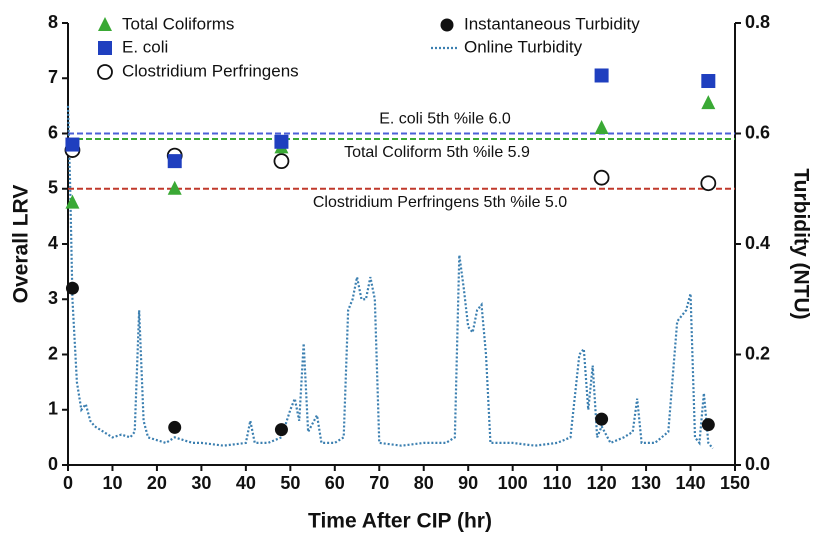  I want to click on legend-label: Clostridium Perfringens, so click(210, 70).